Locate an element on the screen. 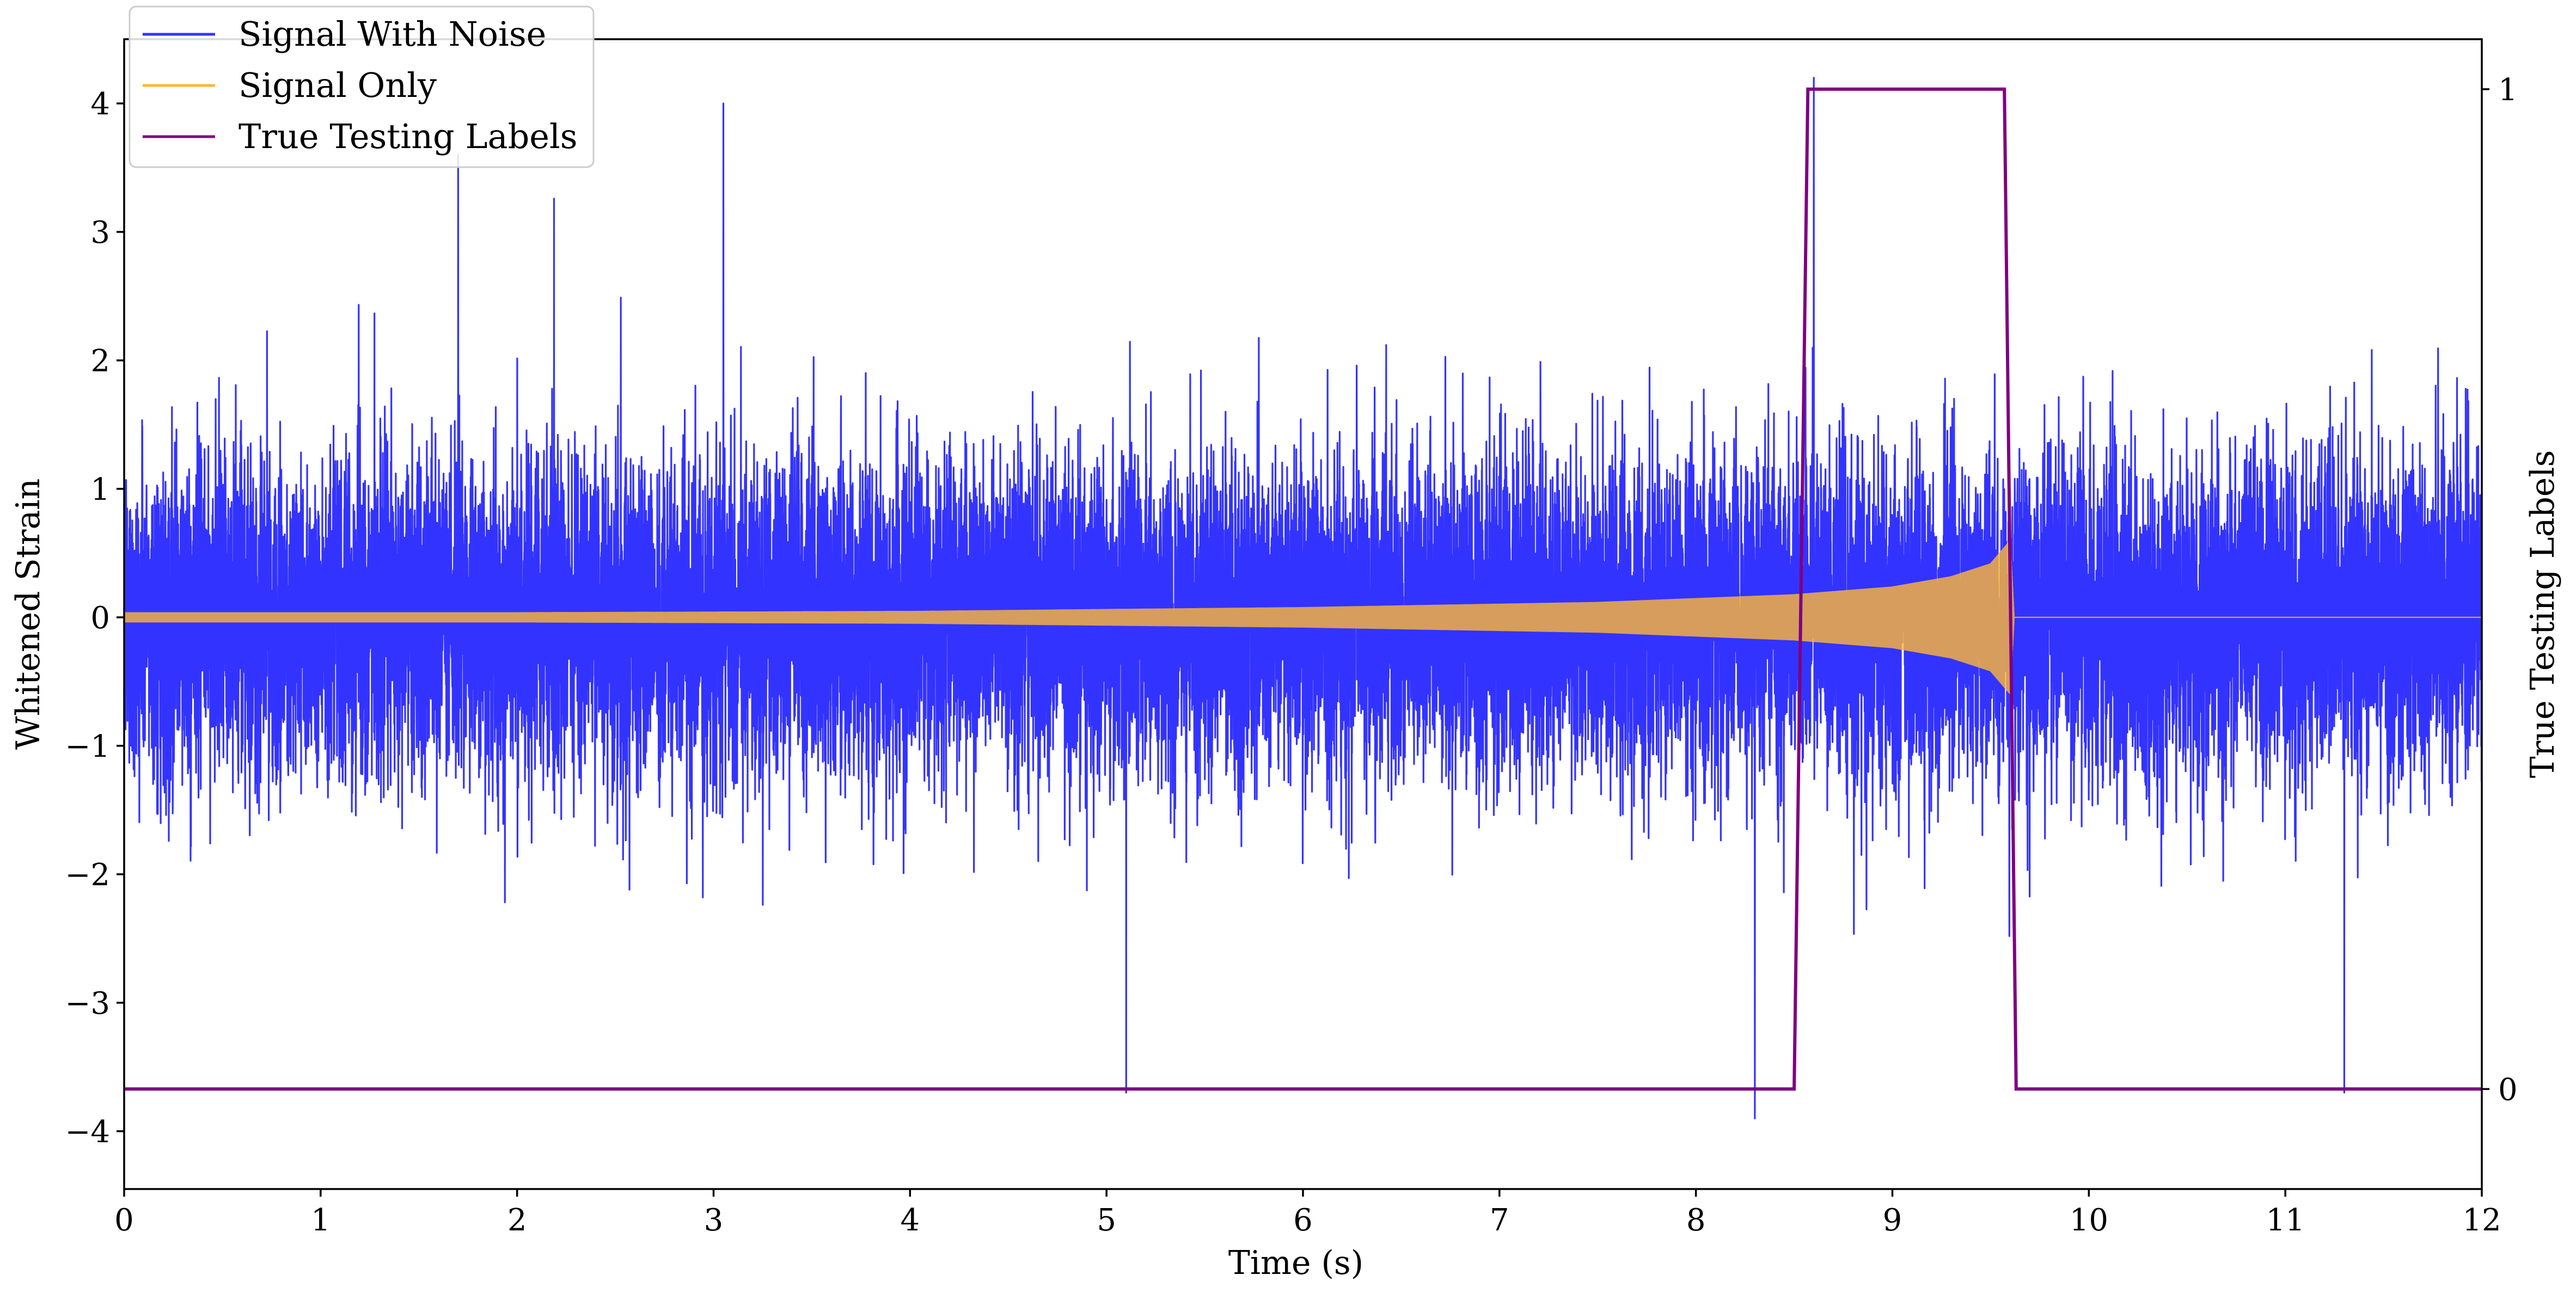 The height and width of the screenshot is (1299, 2576). legend-box is located at coordinates (362, 86).